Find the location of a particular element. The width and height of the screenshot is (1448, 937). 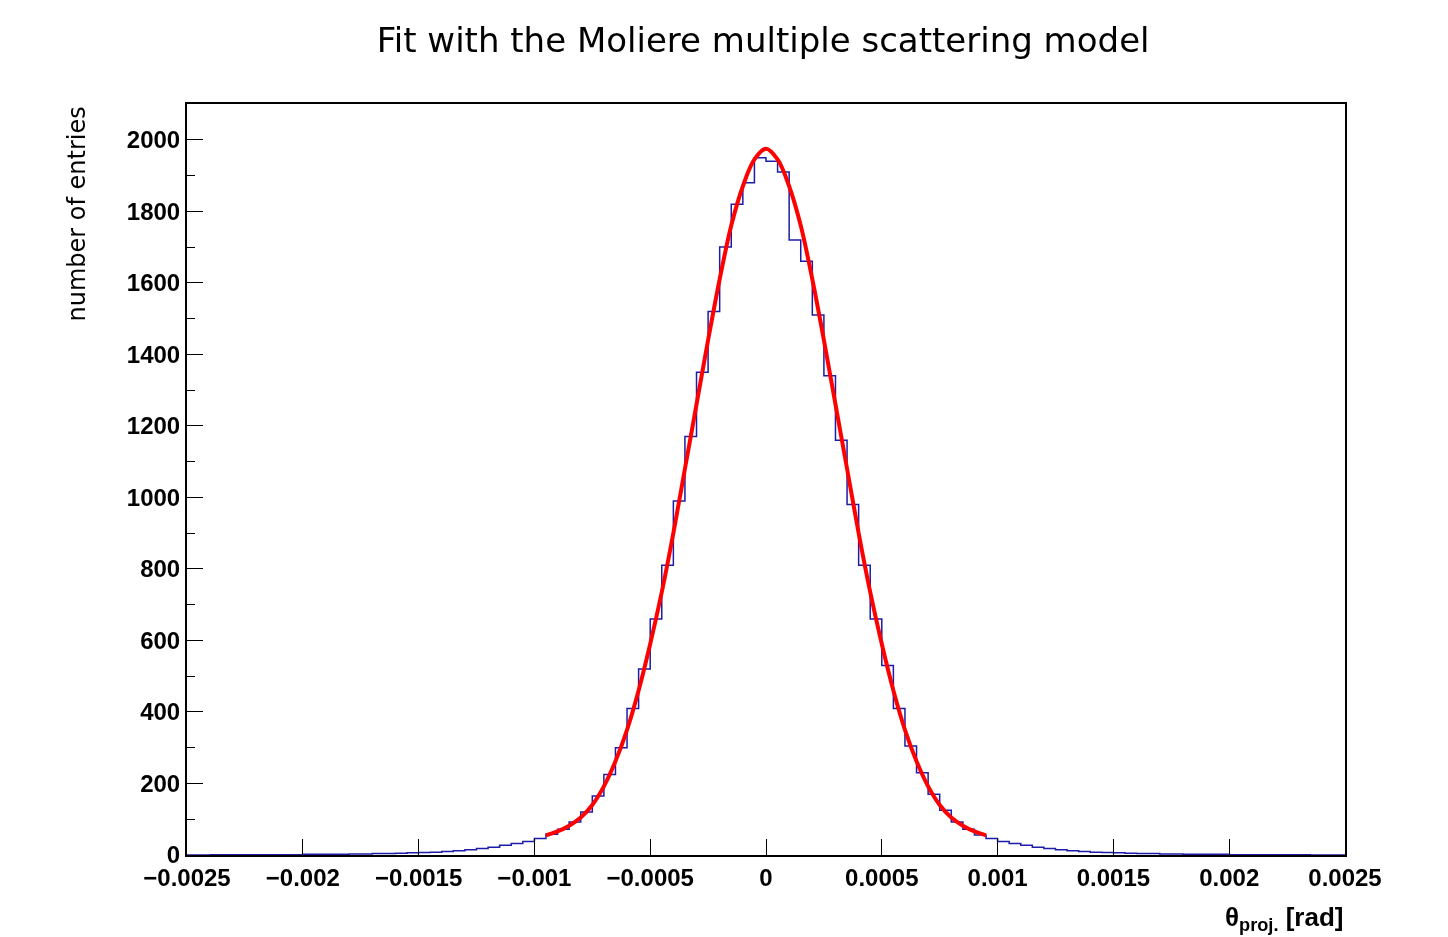

x-tick-label: 0.0005 is located at coordinates (882, 877).